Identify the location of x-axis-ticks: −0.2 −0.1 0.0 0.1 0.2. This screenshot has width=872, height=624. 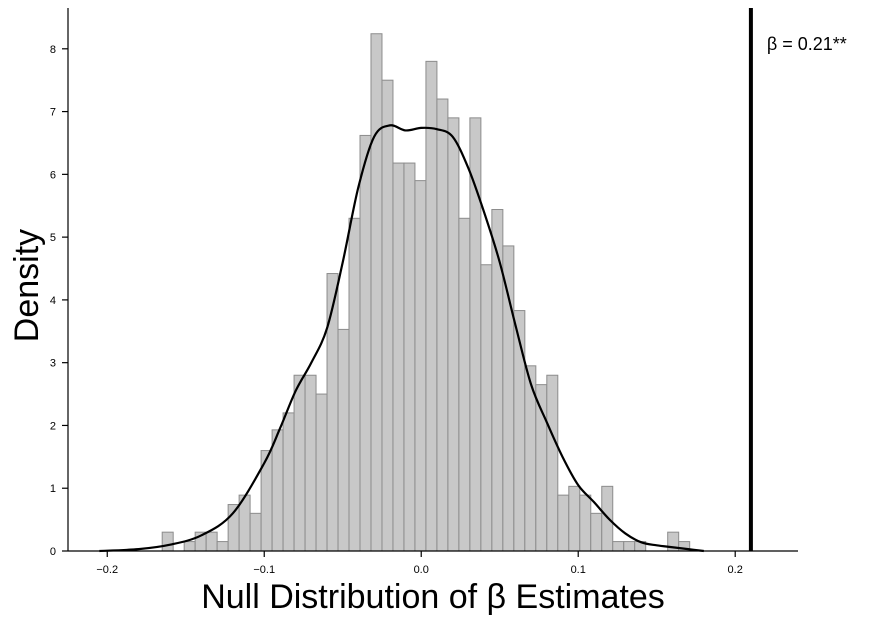
(419, 563).